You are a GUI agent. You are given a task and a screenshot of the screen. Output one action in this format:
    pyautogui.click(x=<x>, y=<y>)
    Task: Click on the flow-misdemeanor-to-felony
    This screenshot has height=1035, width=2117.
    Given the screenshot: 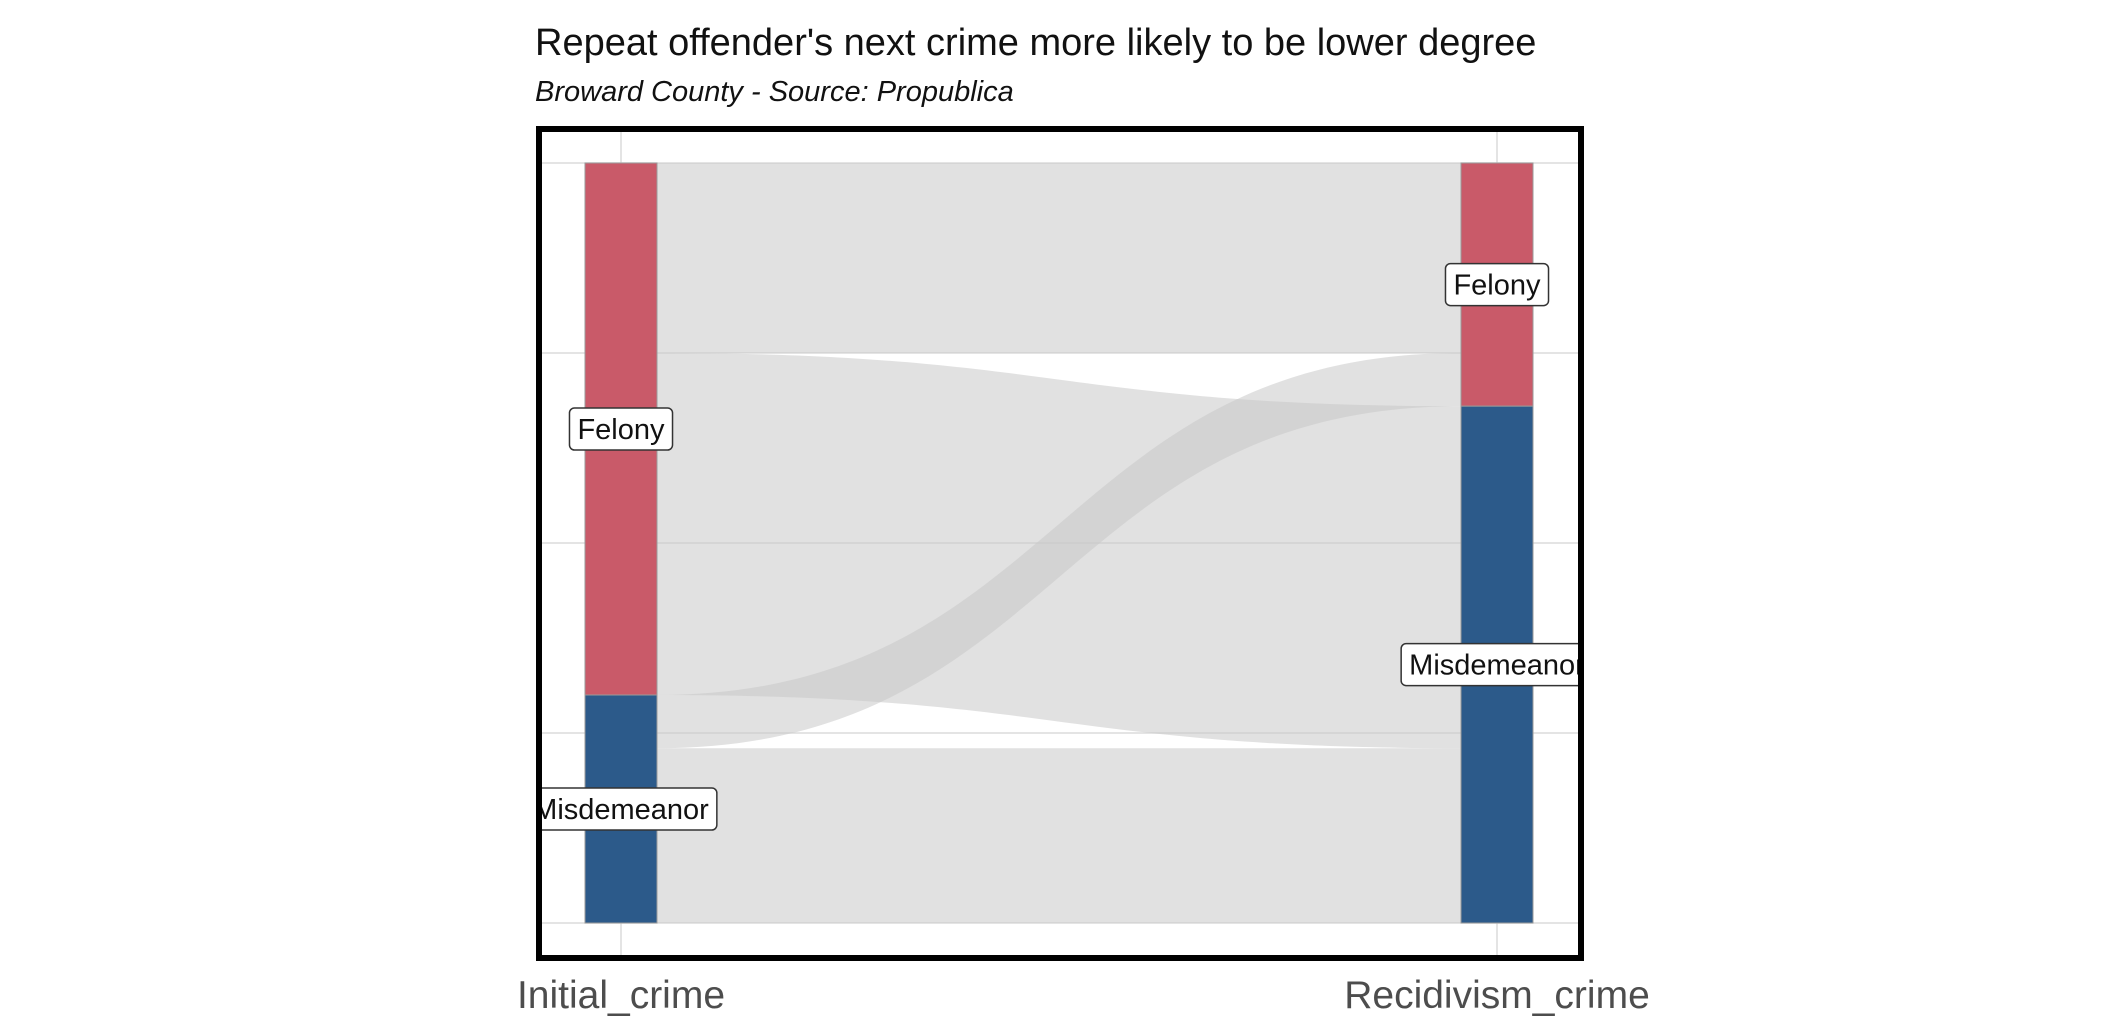 What is the action you would take?
    pyautogui.click(x=1059, y=551)
    